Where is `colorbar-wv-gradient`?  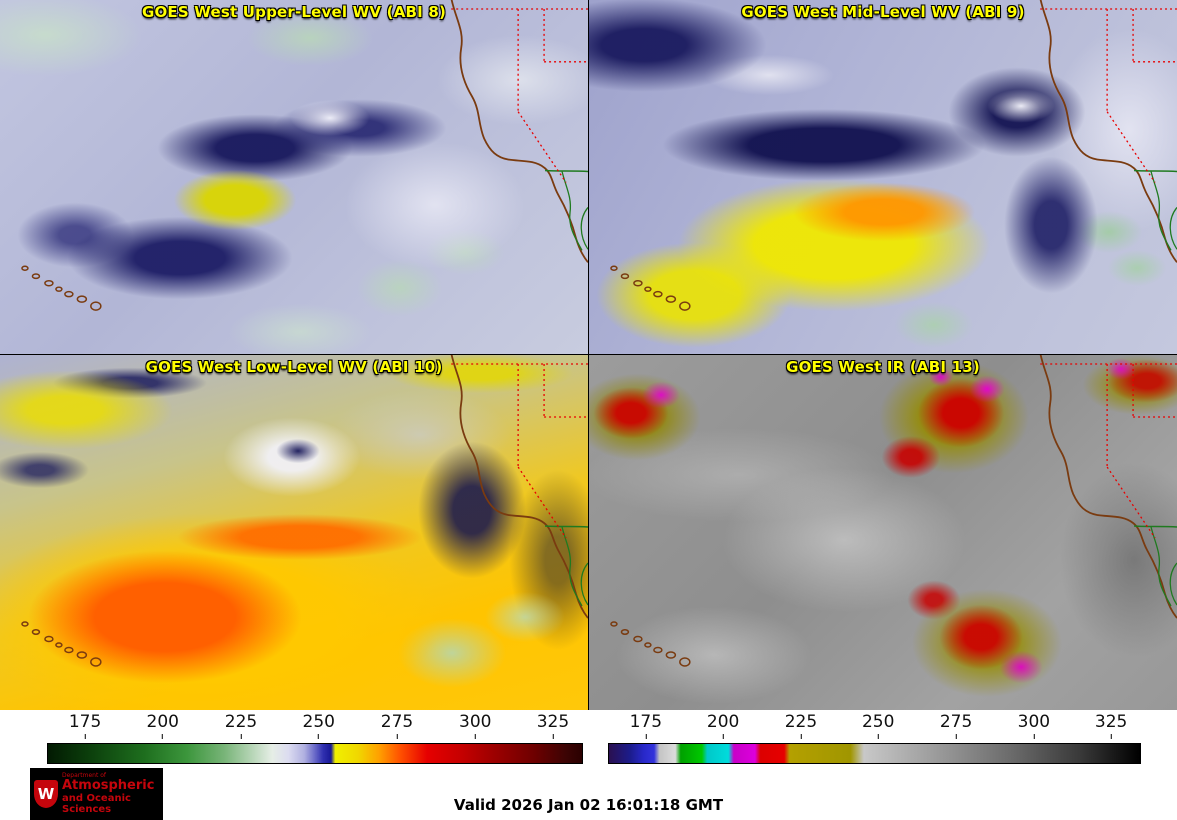
colorbar-wv-gradient is located at coordinates (315, 753).